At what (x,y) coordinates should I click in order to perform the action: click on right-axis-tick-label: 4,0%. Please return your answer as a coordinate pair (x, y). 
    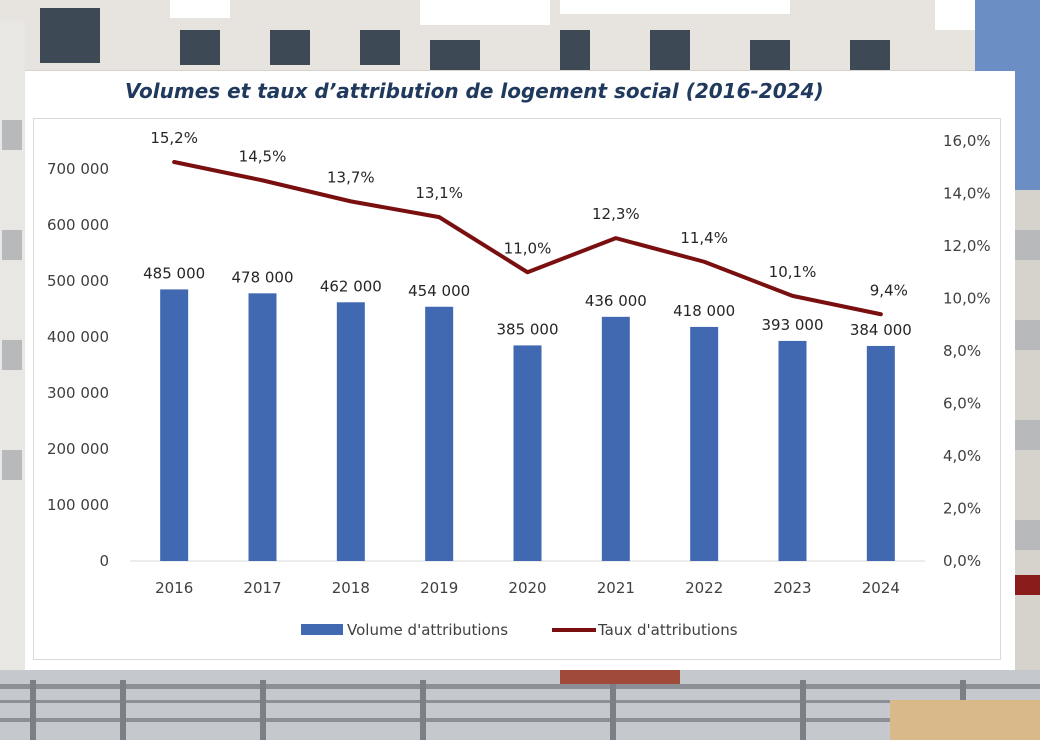
    Looking at the image, I should click on (962, 456).